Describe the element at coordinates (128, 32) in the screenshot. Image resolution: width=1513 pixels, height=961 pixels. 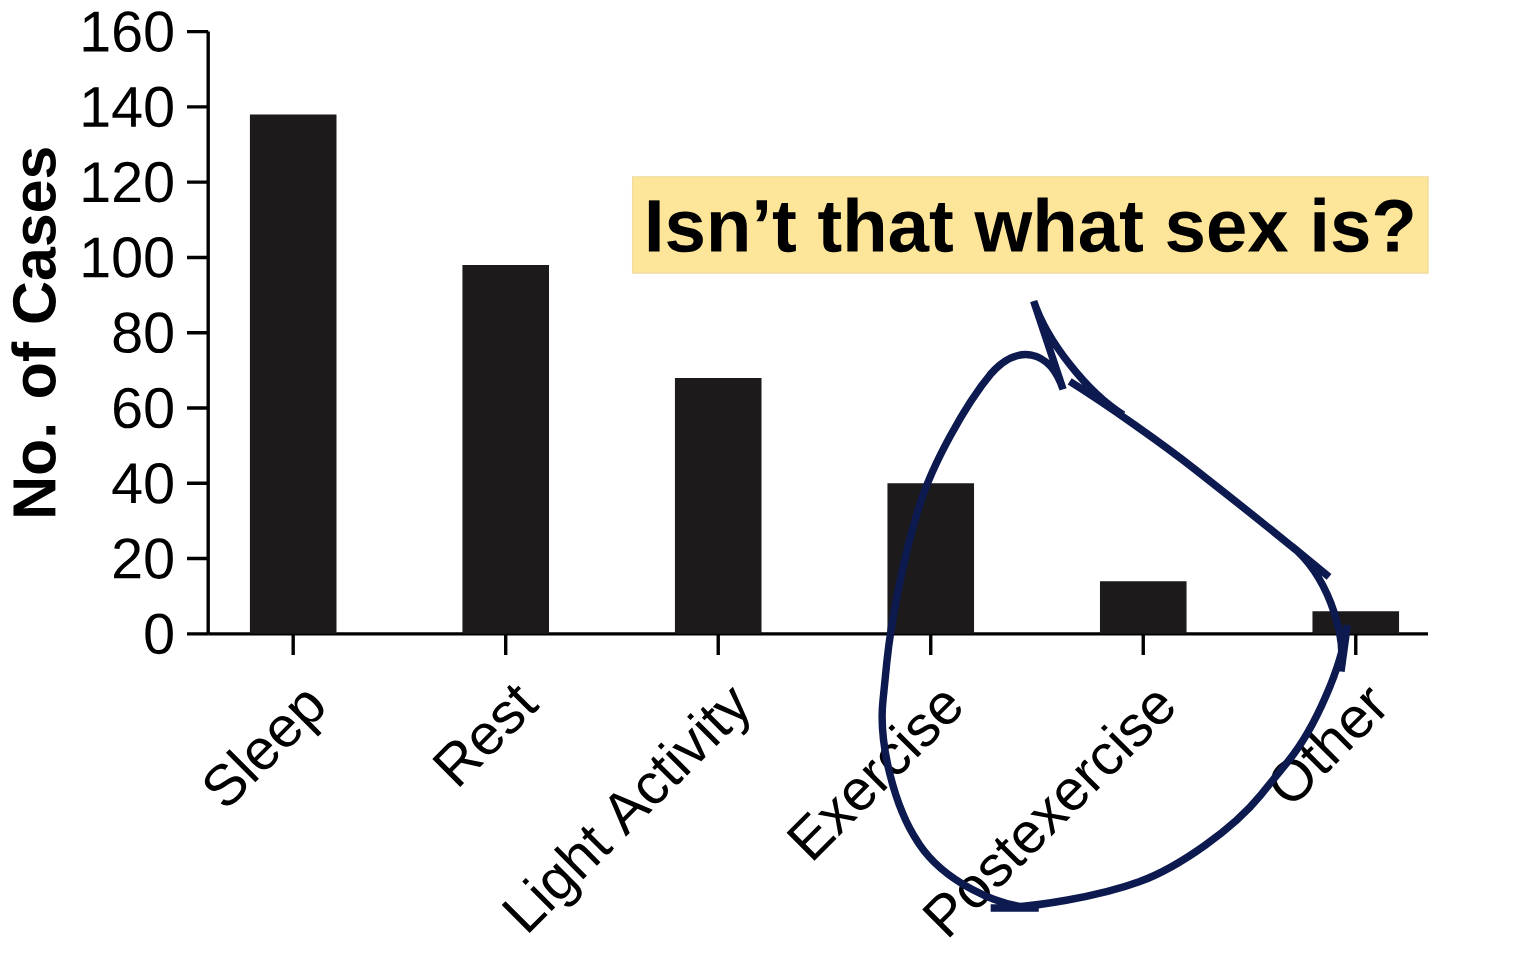
I see `y-tick-label: 160` at that location.